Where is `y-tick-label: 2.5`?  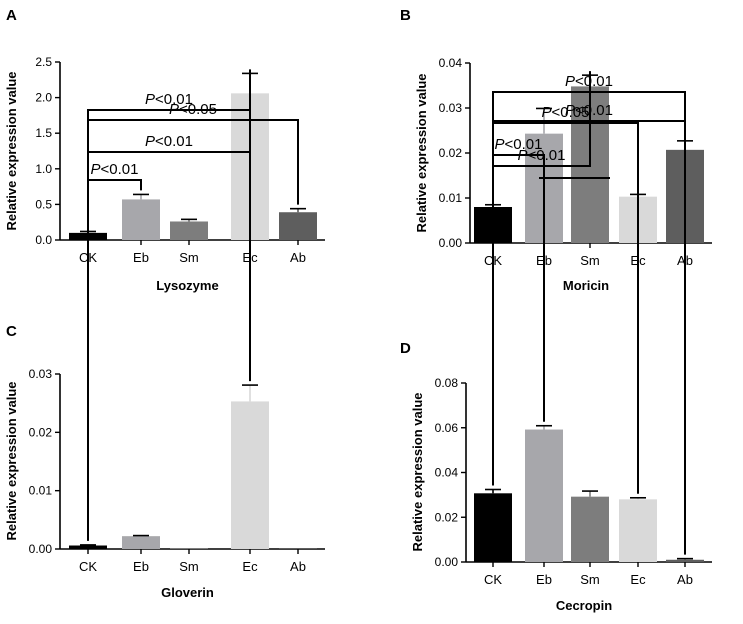 y-tick-label: 2.5 is located at coordinates (43, 62).